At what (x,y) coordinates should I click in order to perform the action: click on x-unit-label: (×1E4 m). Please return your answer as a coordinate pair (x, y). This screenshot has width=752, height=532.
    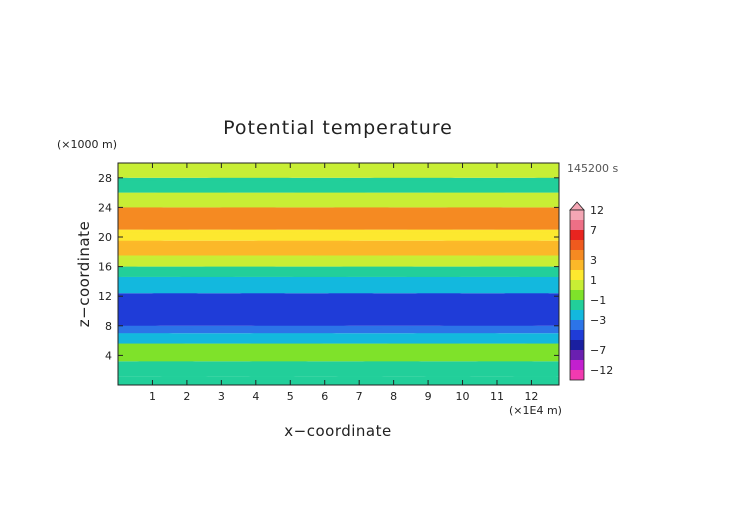
    Looking at the image, I should click on (535, 410).